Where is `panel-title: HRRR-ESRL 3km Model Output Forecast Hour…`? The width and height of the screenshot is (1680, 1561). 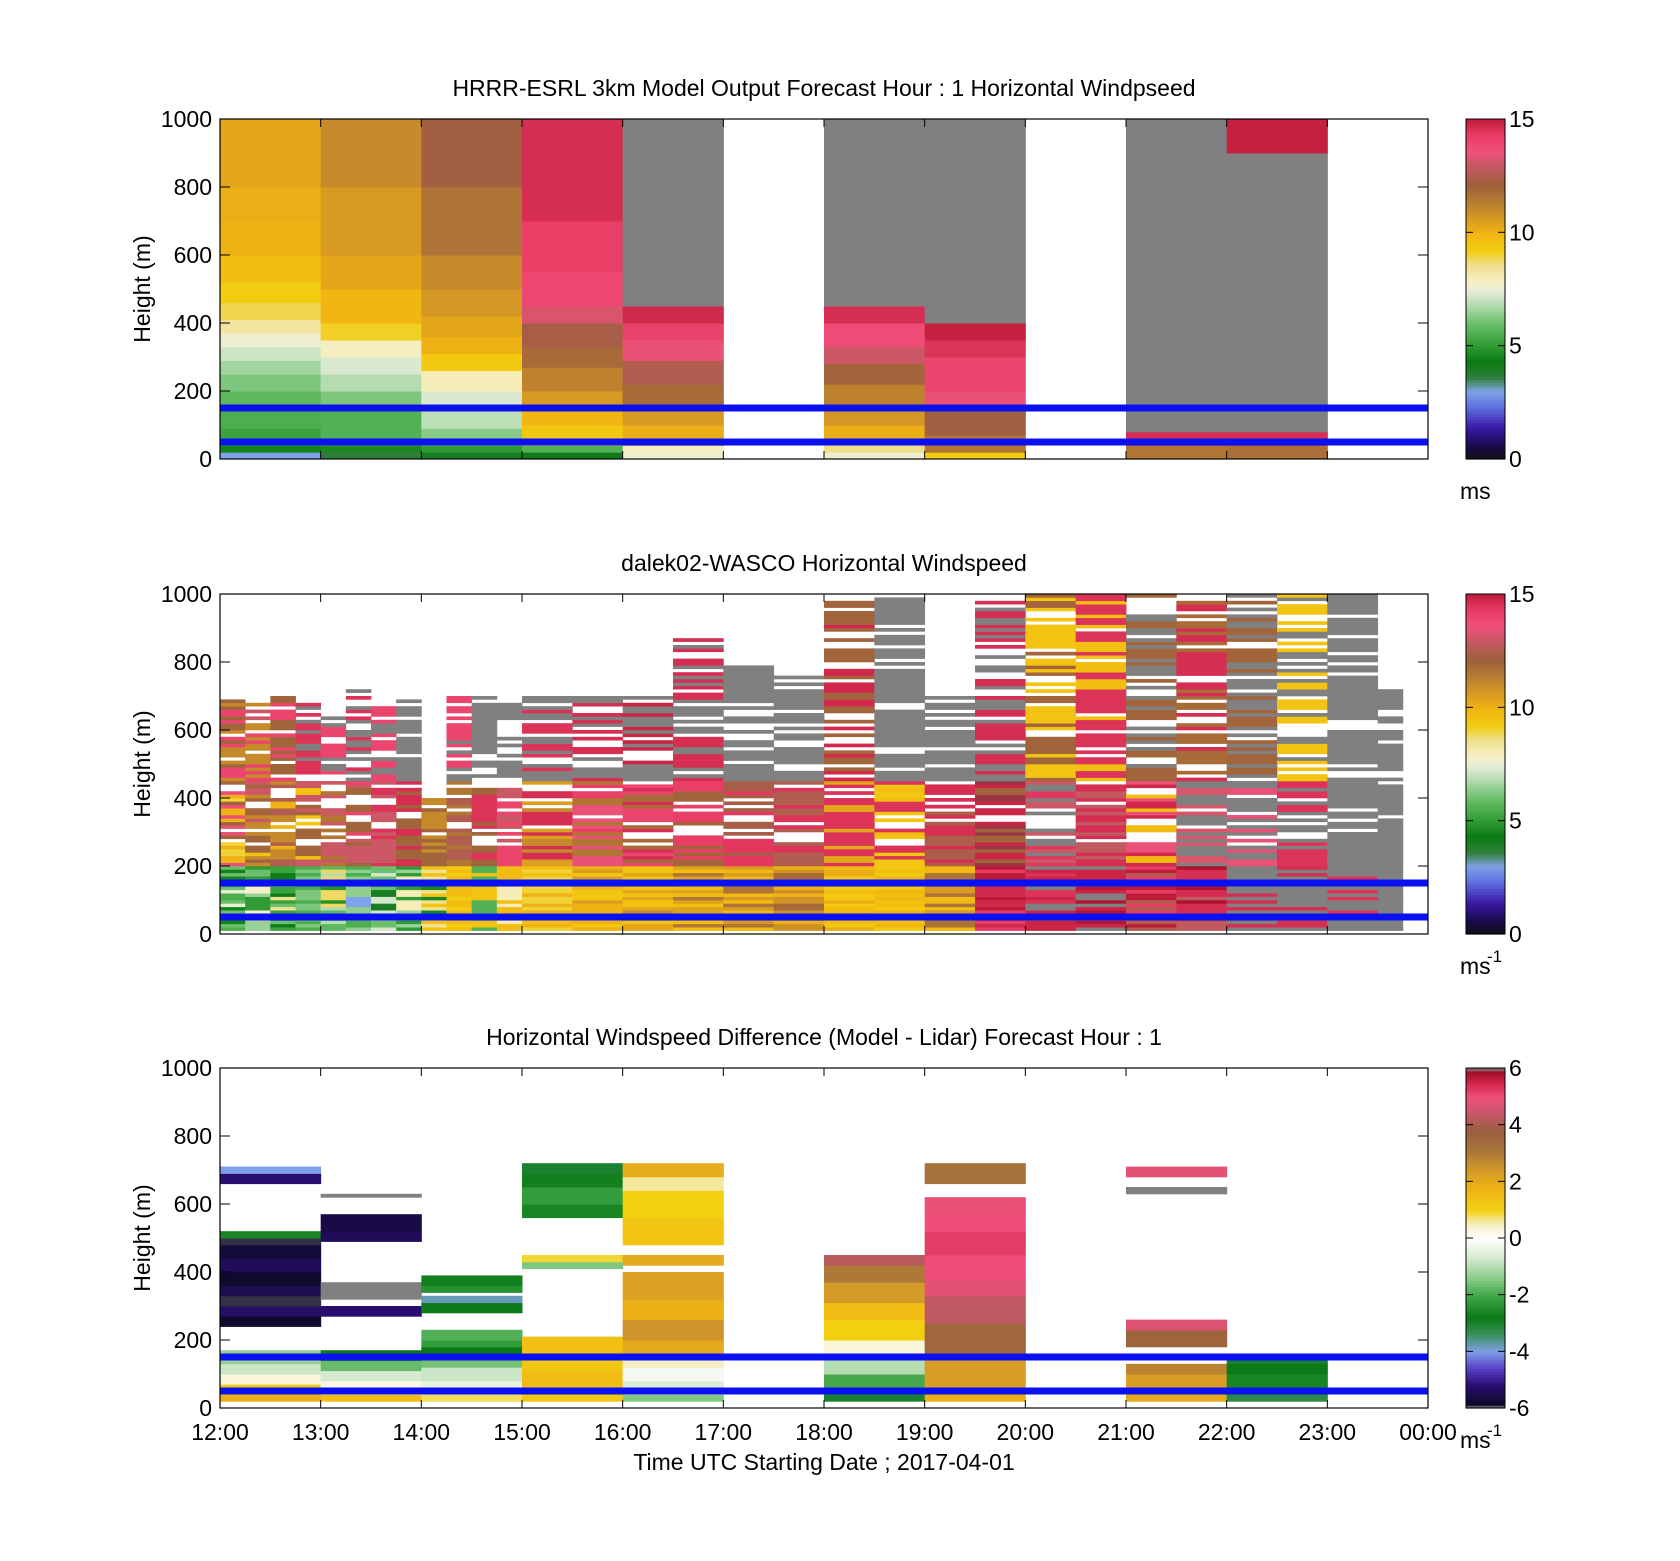 panel-title: HRRR-ESRL 3km Model Output Forecast Hour… is located at coordinates (823, 88).